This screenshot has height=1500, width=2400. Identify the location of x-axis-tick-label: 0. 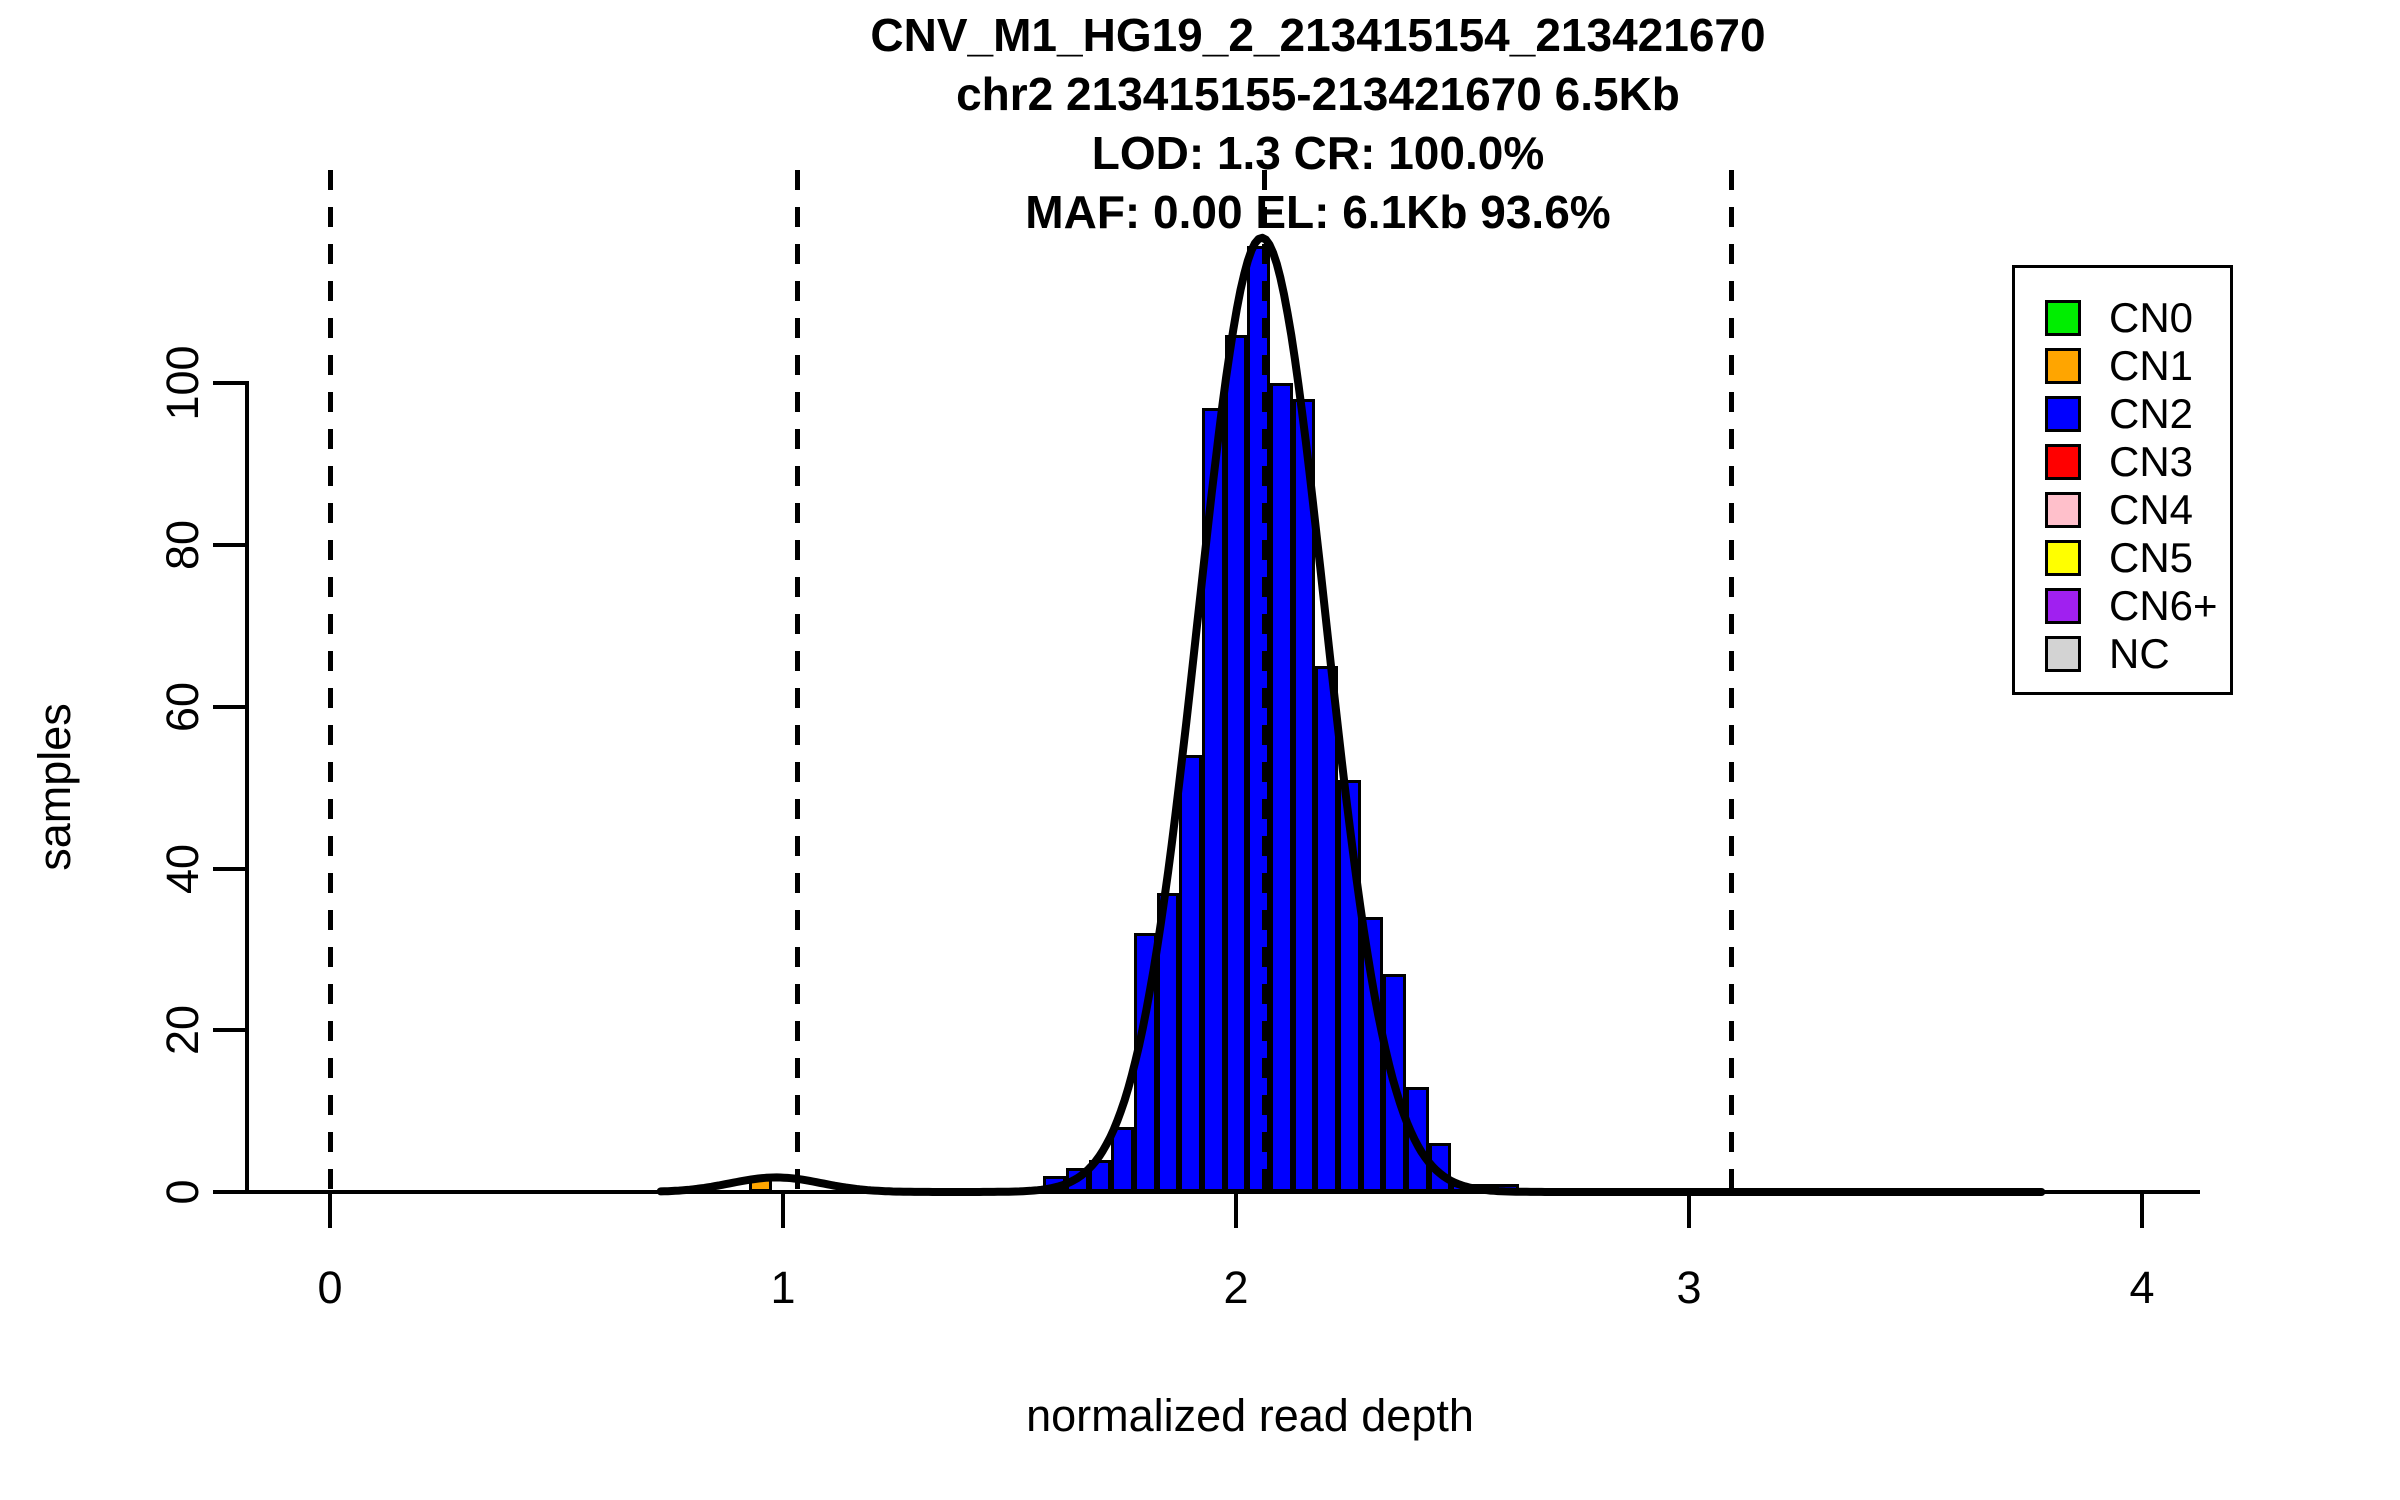
(330, 1287).